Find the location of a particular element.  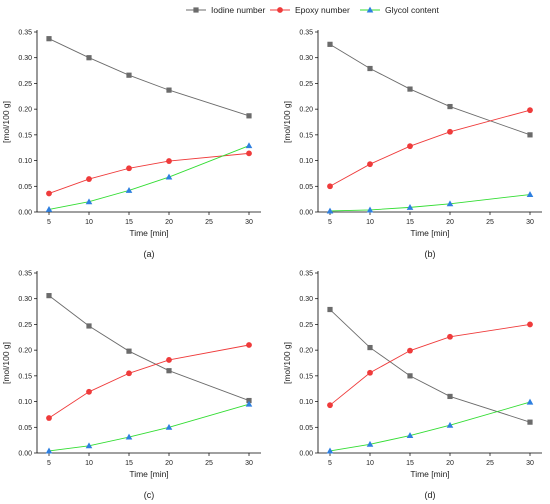

legend-label: Epoxy number is located at coordinates (322, 10).